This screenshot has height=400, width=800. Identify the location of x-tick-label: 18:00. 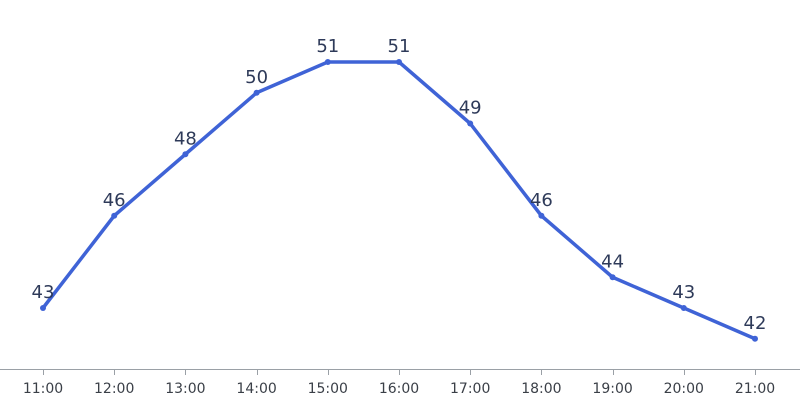
(541, 389).